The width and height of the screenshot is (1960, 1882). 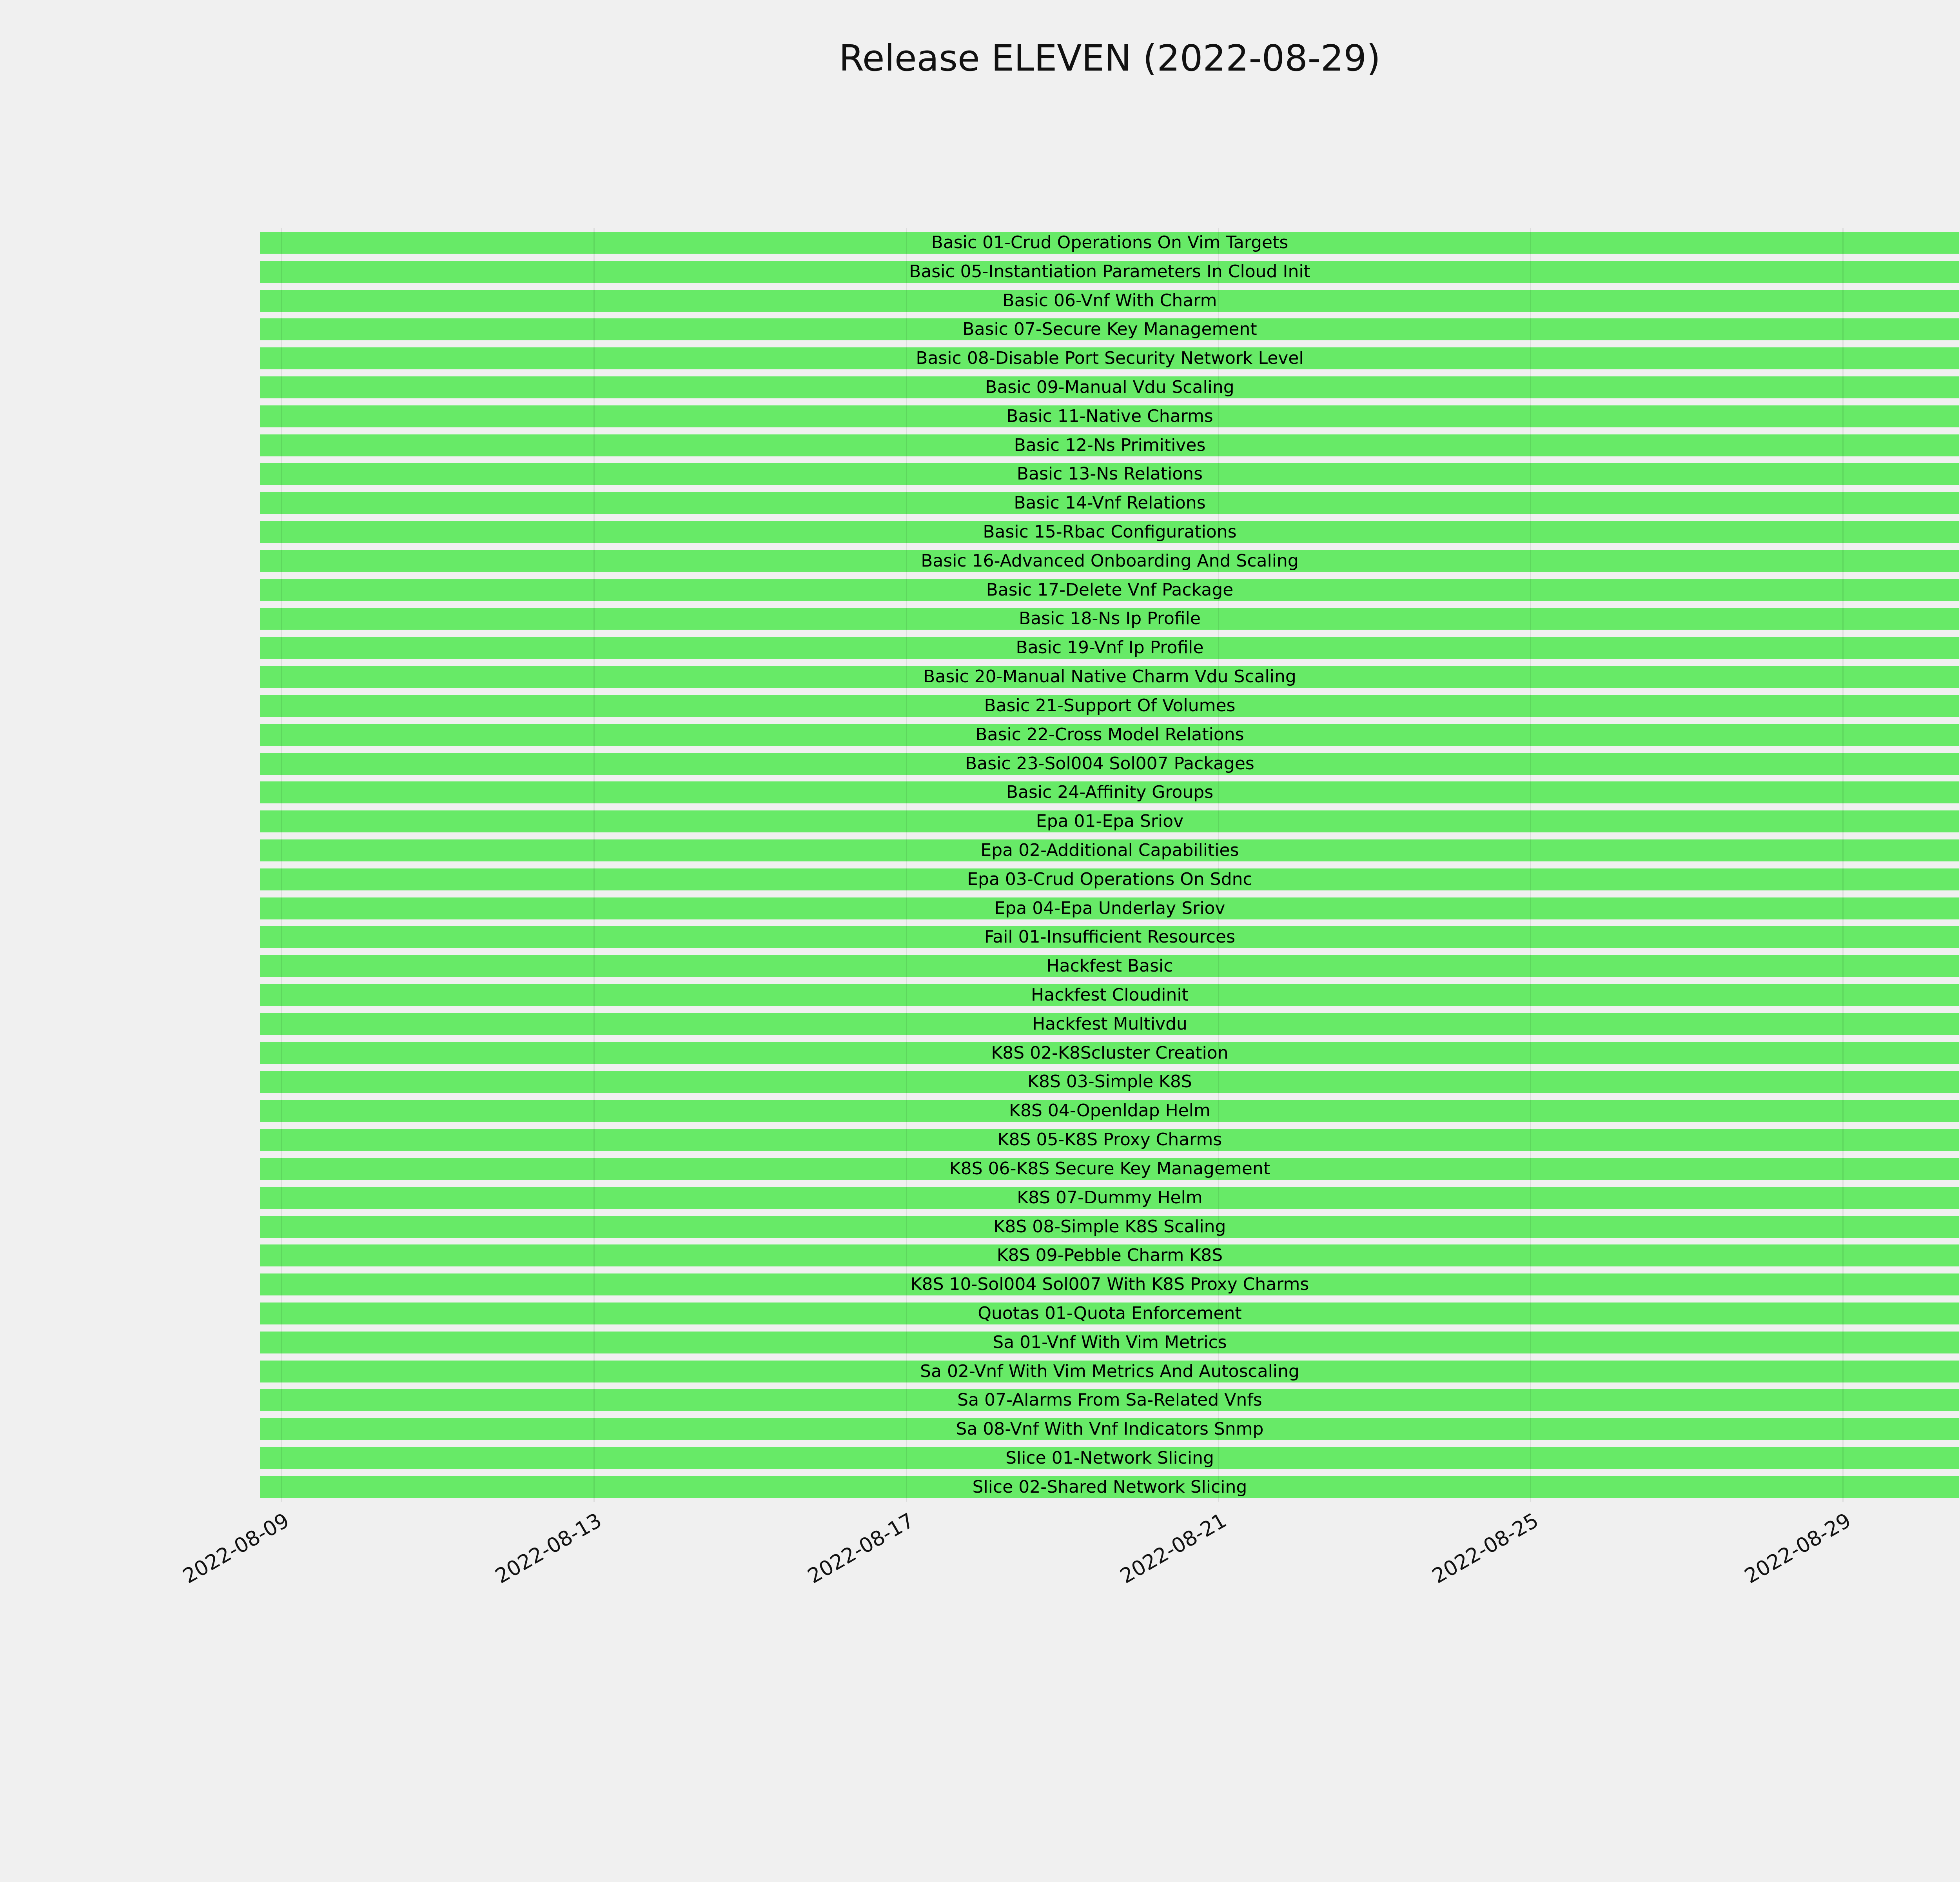 I want to click on gantt-bar-label: Hackfest Multivdu, so click(x=1109, y=1024).